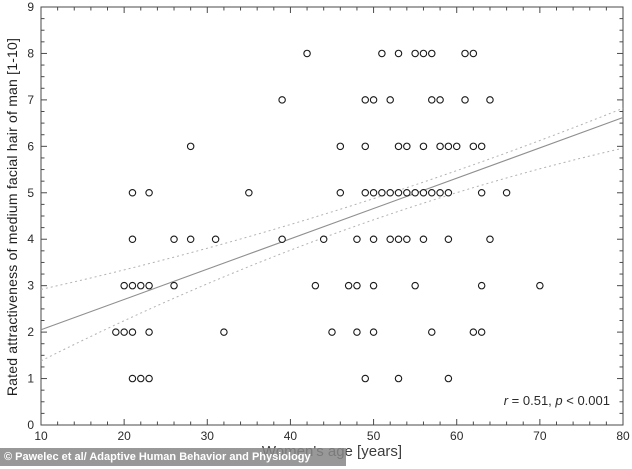 The image size is (632, 469). Describe the element at coordinates (124, 436) in the screenshot. I see `x-tick-label: 20` at that location.